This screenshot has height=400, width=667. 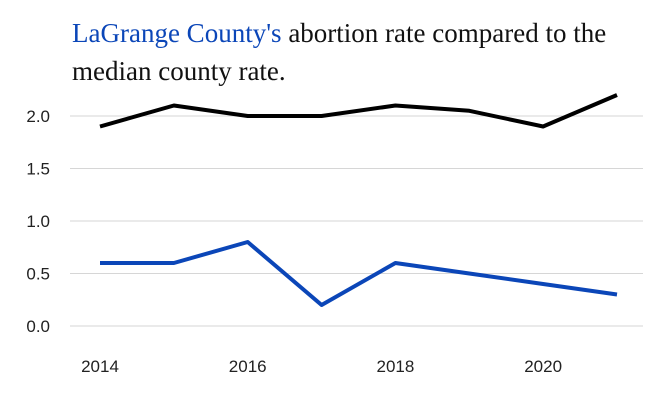 I want to click on lagrange-county-rate-line, so click(x=359, y=273).